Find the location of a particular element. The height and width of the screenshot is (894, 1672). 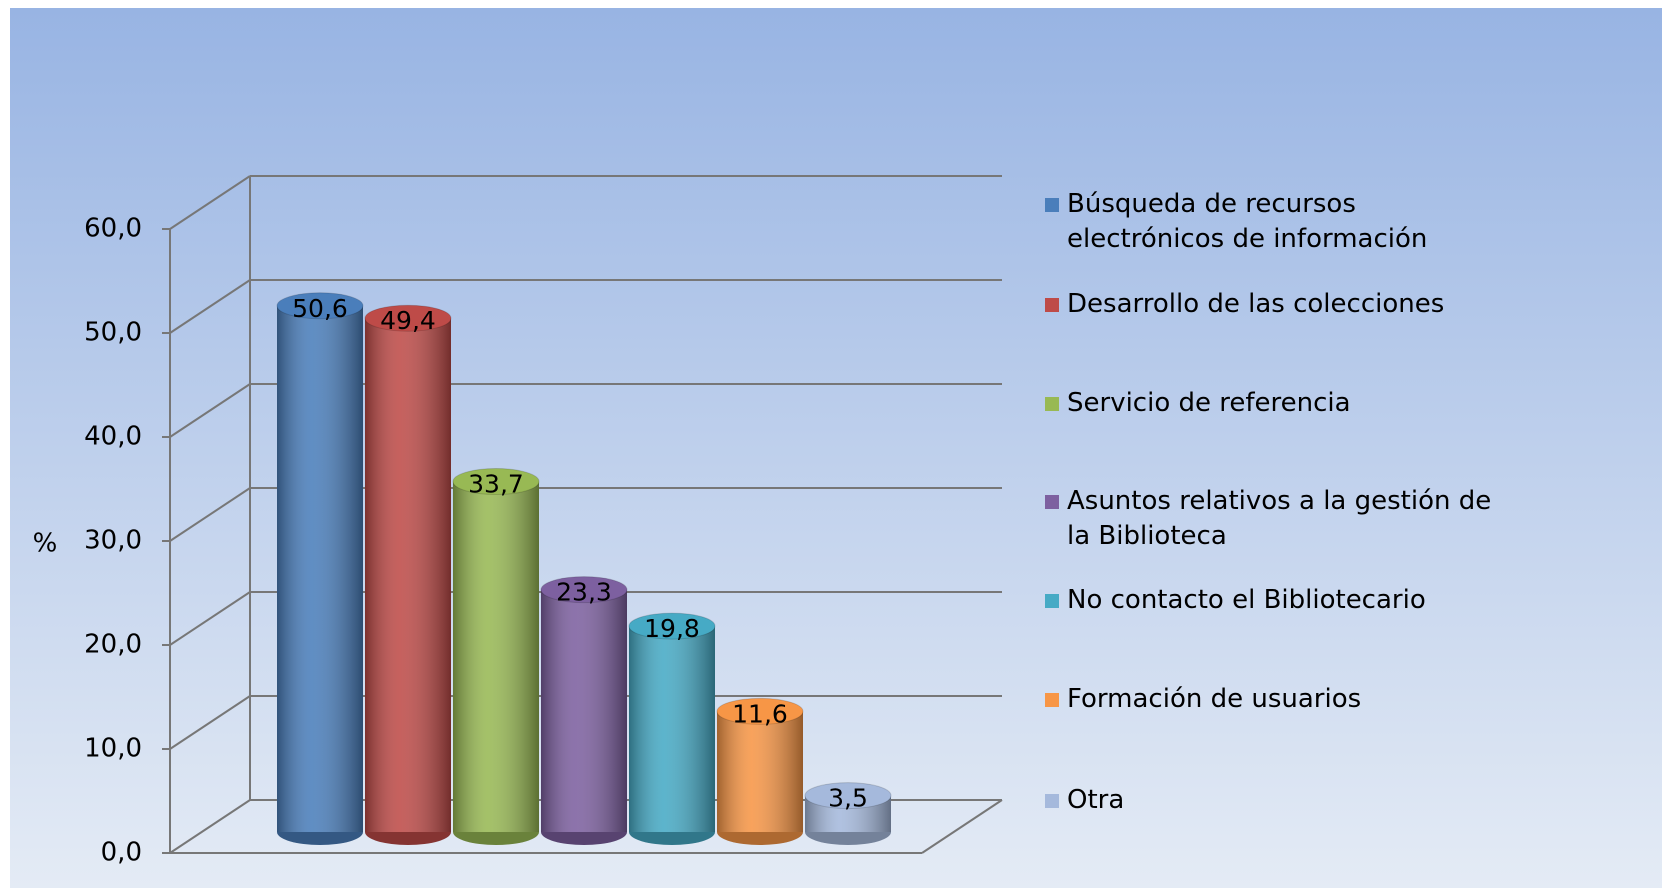

value-label: 49,4 is located at coordinates (408, 320).